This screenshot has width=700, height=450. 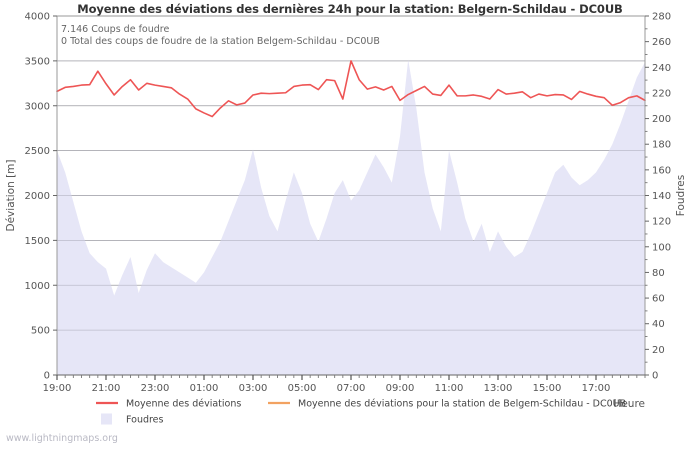 What do you see at coordinates (661, 68) in the screenshot?
I see `ytick-label-right: 240` at bounding box center [661, 68].